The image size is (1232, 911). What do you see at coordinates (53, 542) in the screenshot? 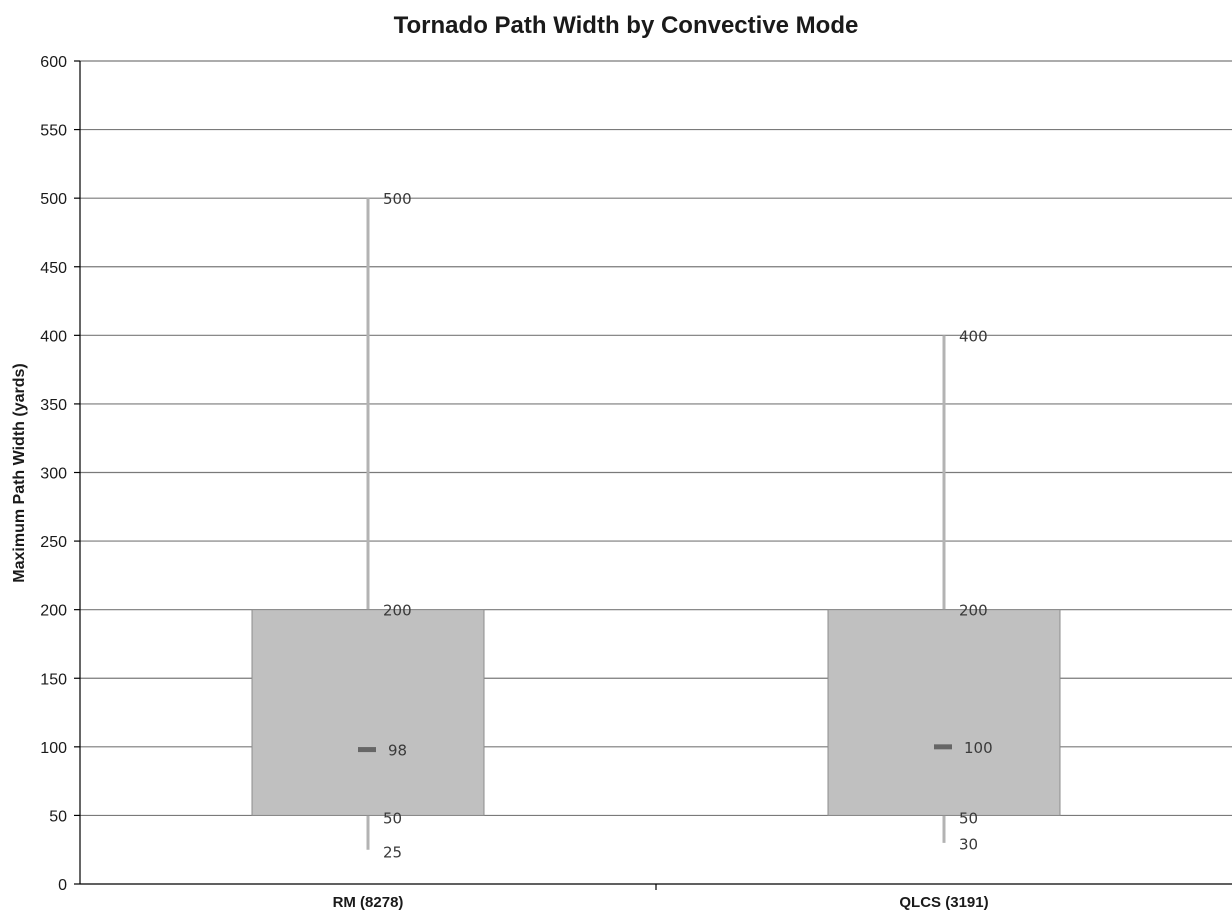
I see `y-tick-label-250: 250` at bounding box center [53, 542].